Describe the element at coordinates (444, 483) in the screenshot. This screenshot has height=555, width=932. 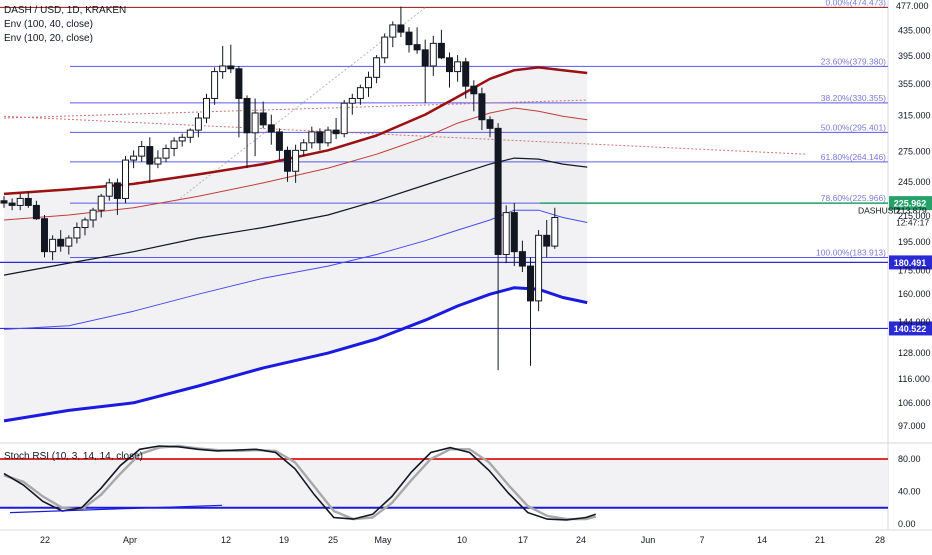
I see `stoch-rsi-band-fill` at that location.